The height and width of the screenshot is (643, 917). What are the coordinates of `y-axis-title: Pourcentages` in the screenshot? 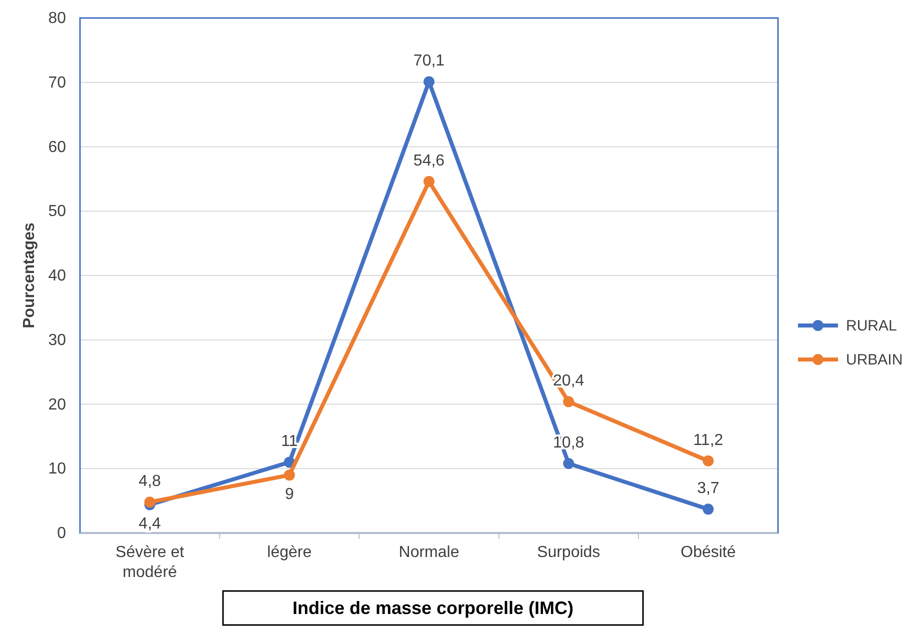 It's located at (29, 275).